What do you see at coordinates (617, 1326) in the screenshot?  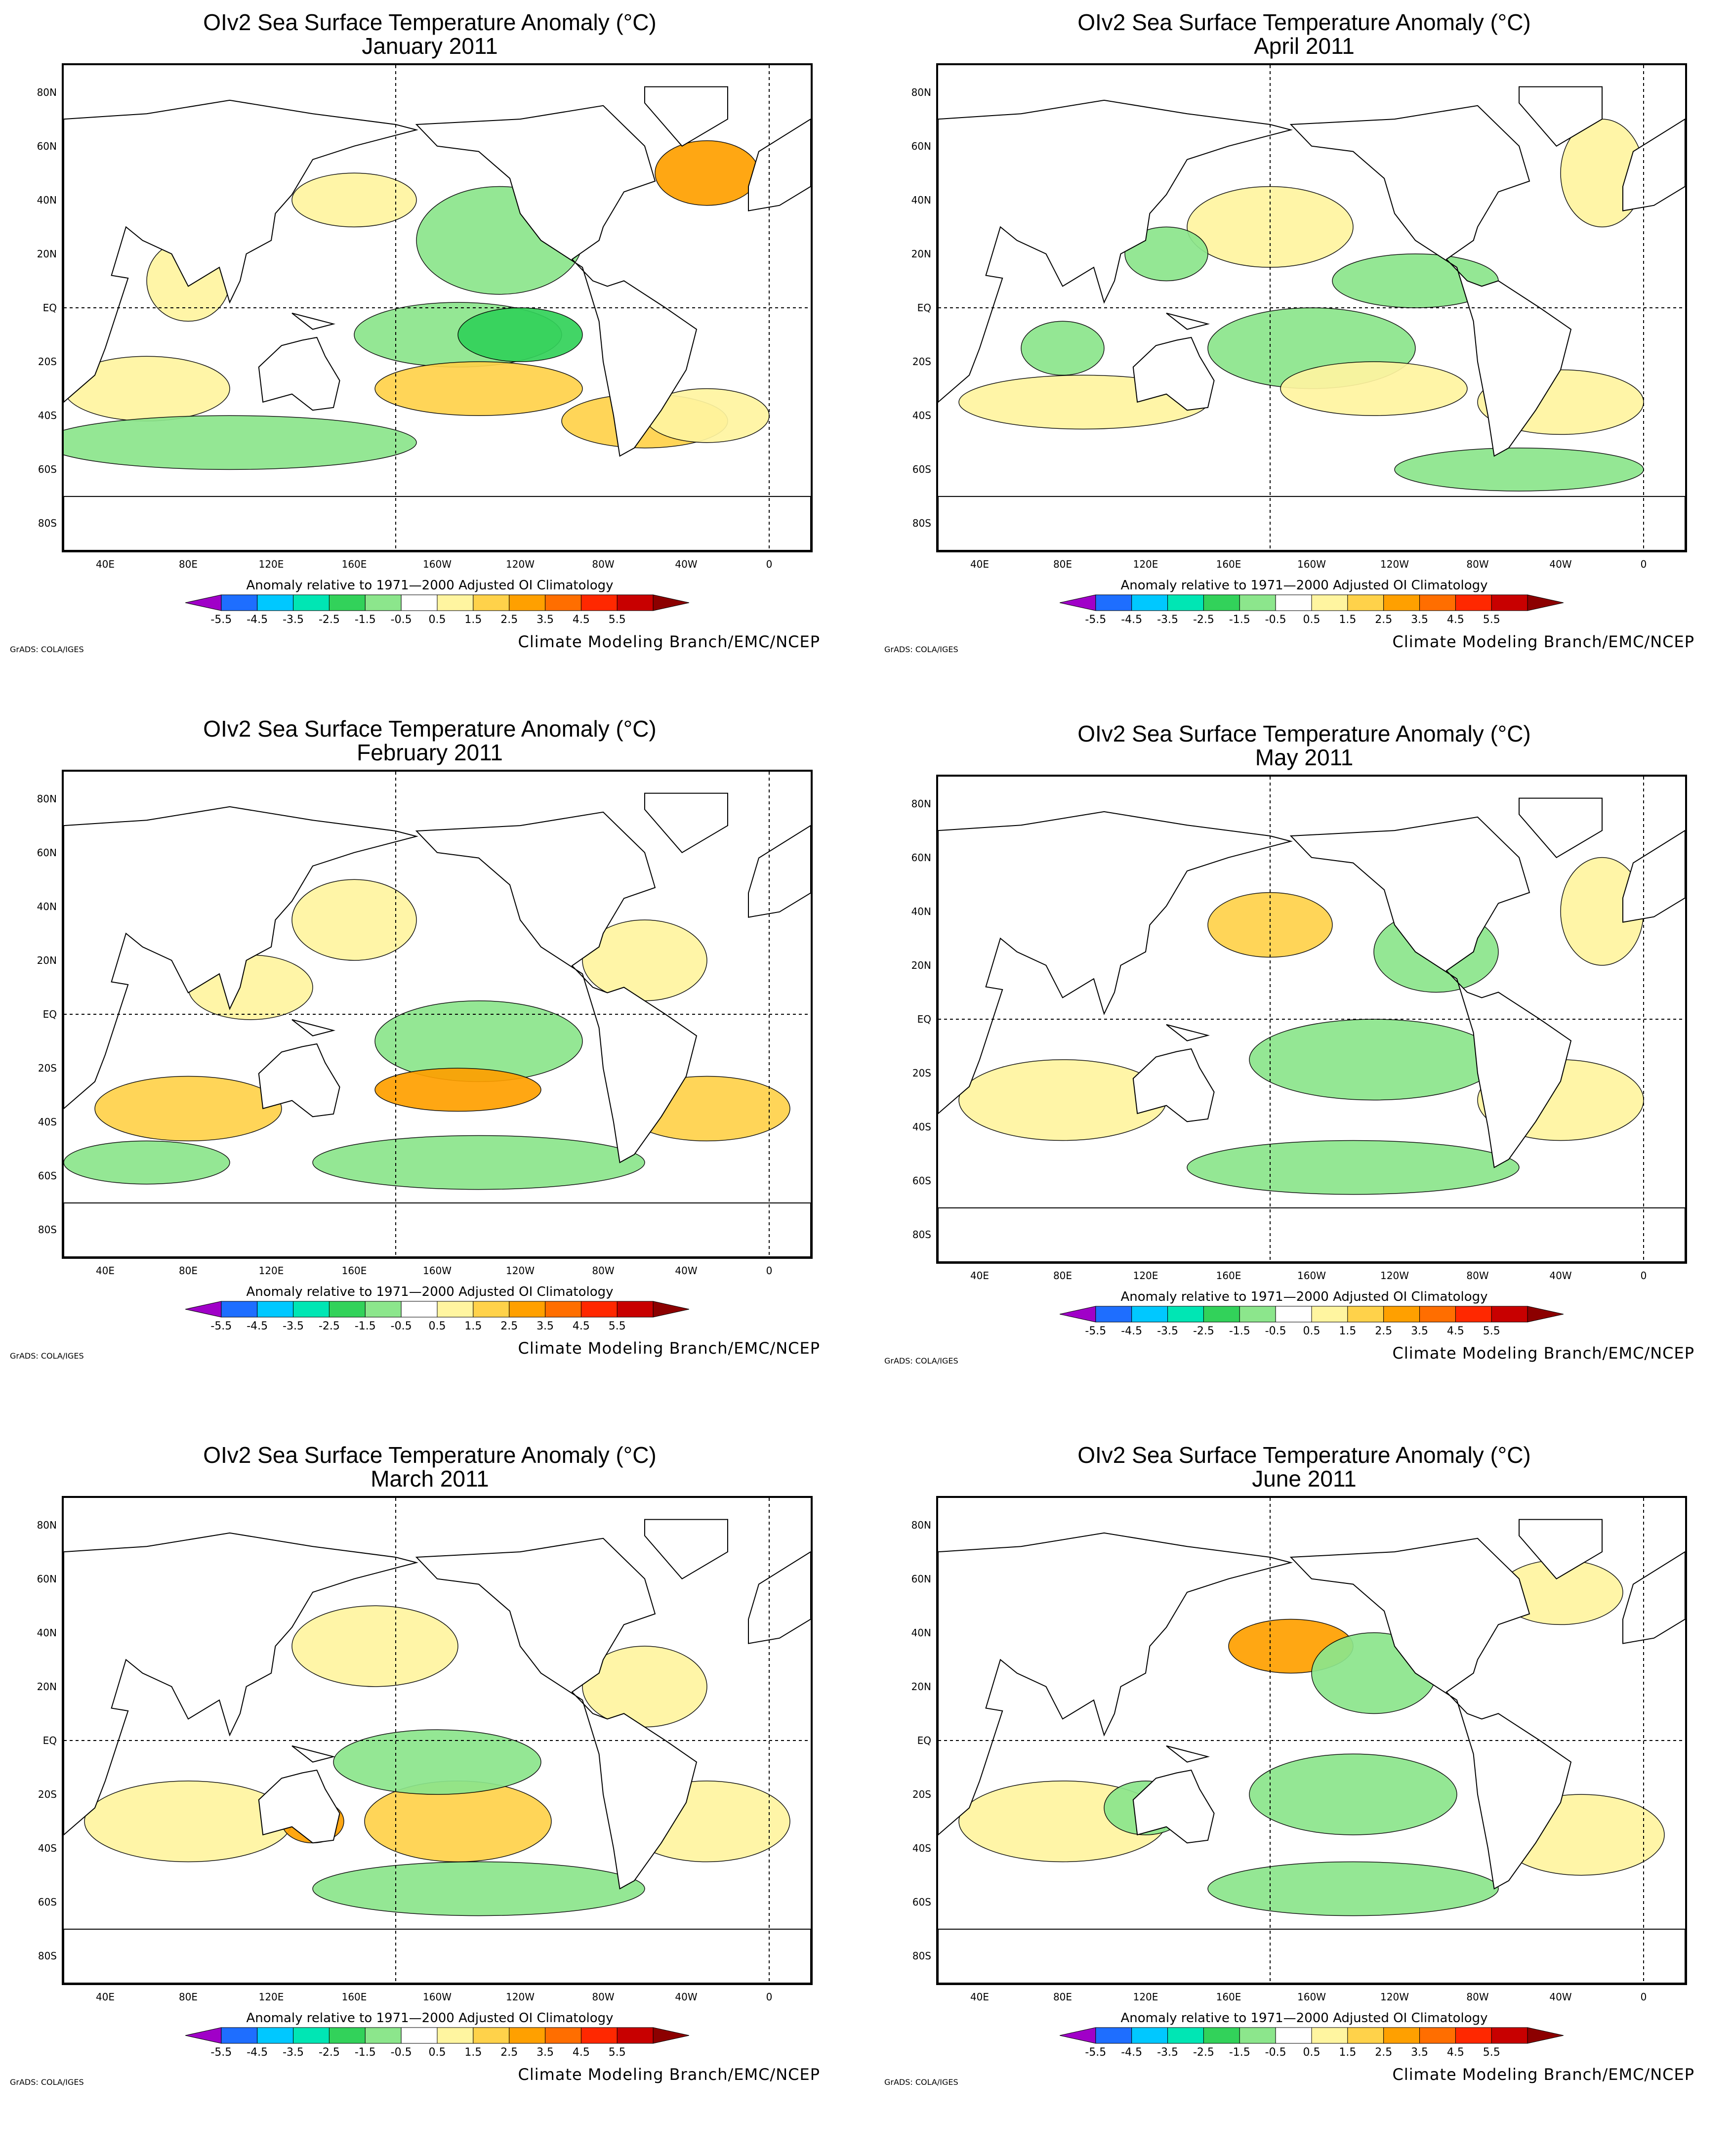 I see `colorbar-label: 5.5` at bounding box center [617, 1326].